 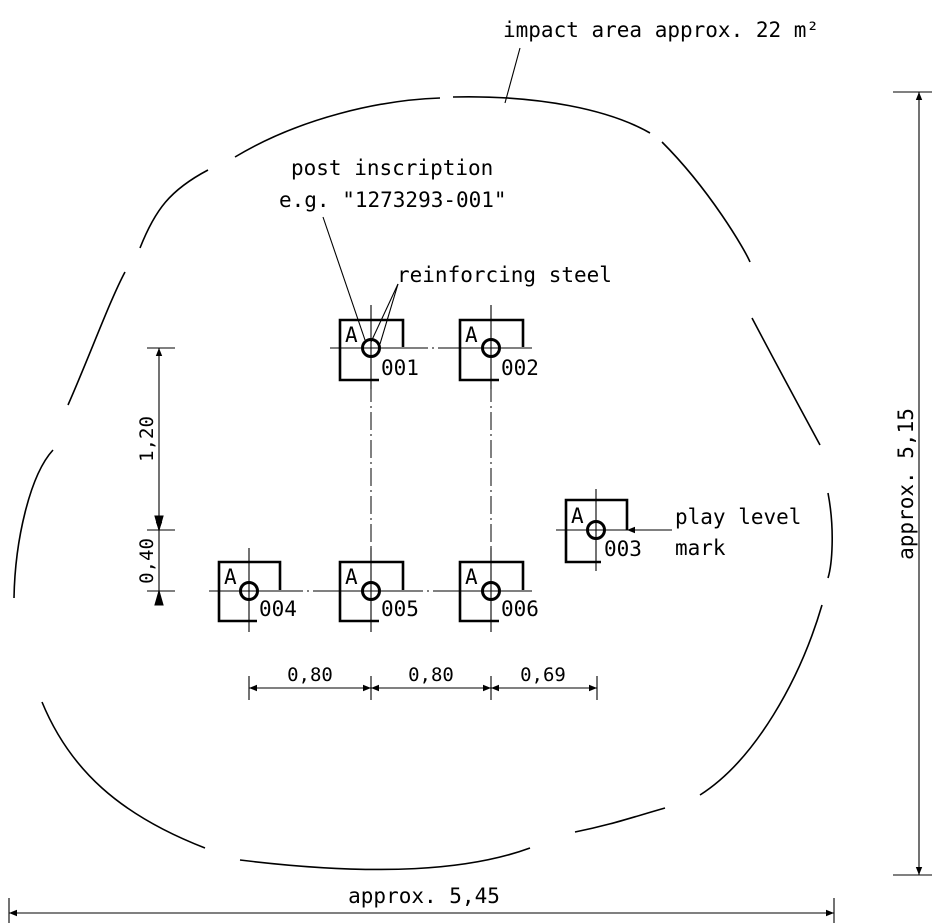 I want to click on dimension-0-80-first: 0,80, so click(x=310, y=675).